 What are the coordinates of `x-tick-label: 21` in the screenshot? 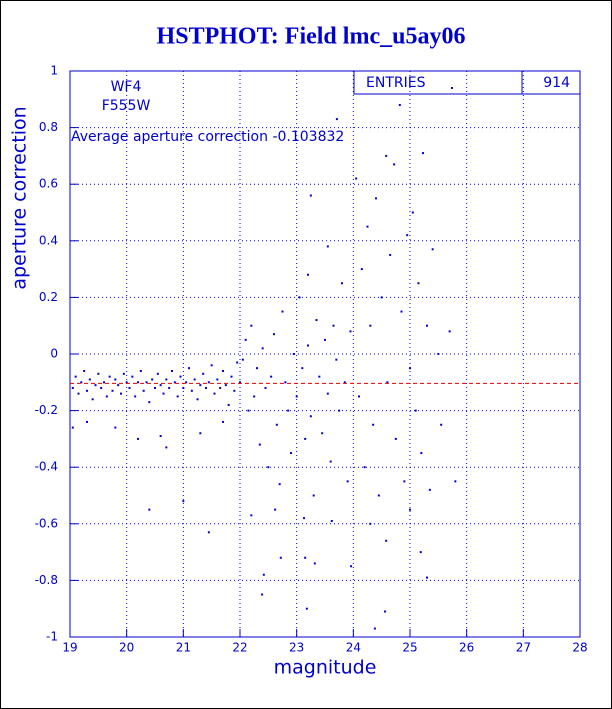 It's located at (183, 648).